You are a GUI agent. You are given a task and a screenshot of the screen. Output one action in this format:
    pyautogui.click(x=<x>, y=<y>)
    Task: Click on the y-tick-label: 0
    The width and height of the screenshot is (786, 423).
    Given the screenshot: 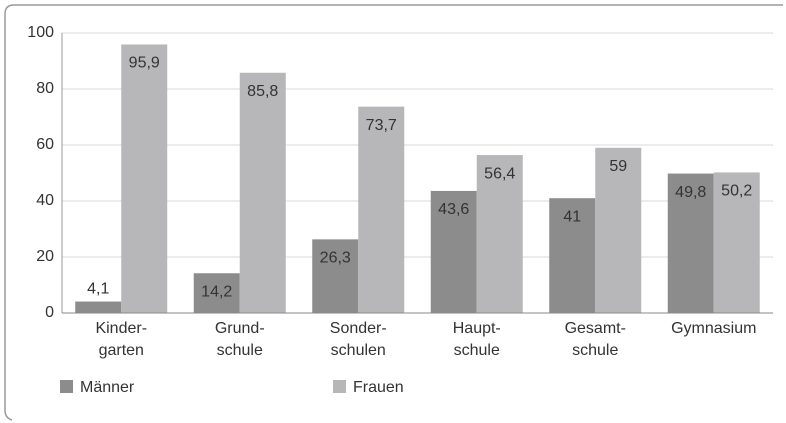 What is the action you would take?
    pyautogui.click(x=49, y=312)
    